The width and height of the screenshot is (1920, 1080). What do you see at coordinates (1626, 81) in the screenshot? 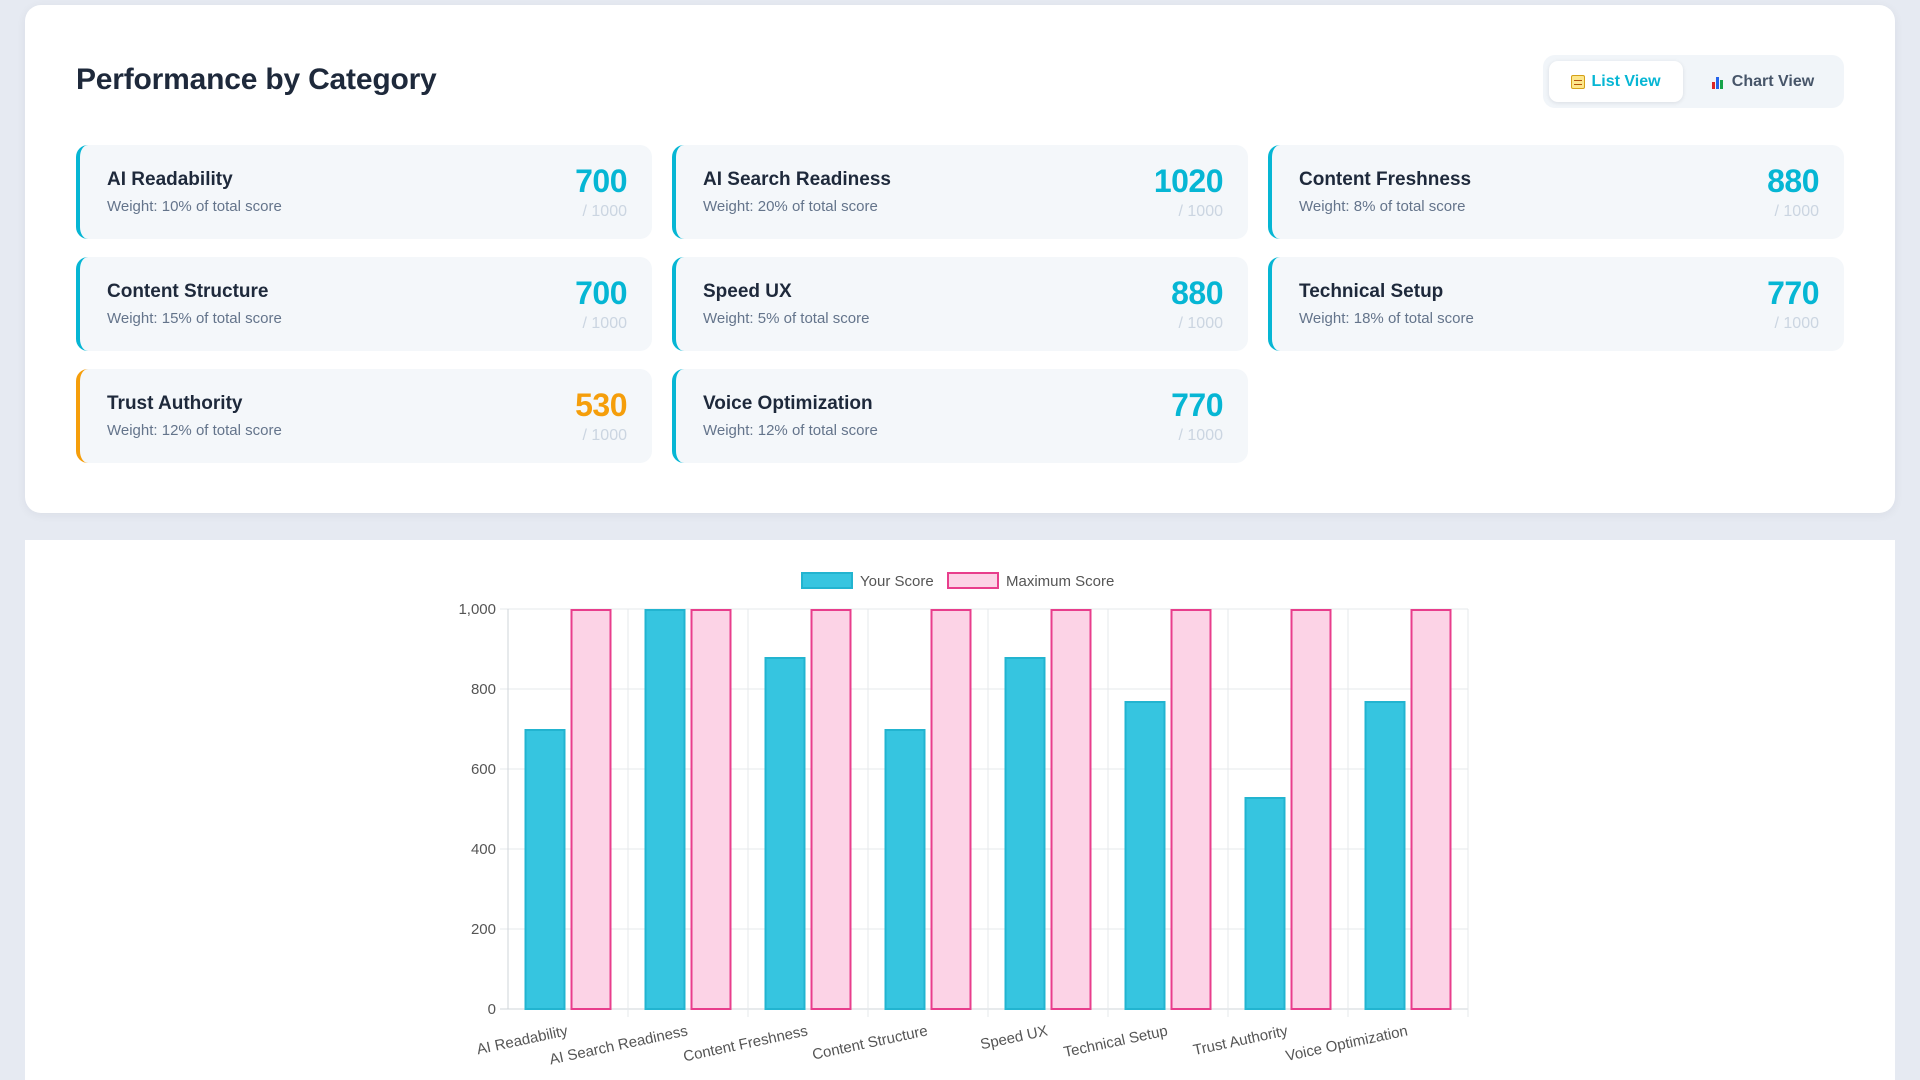
I see `list-view-label: List View` at bounding box center [1626, 81].